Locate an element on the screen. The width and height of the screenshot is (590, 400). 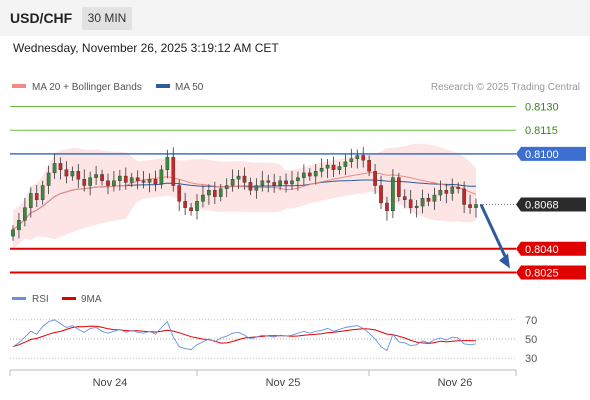
ma50-legend-swatch is located at coordinates (163, 86).